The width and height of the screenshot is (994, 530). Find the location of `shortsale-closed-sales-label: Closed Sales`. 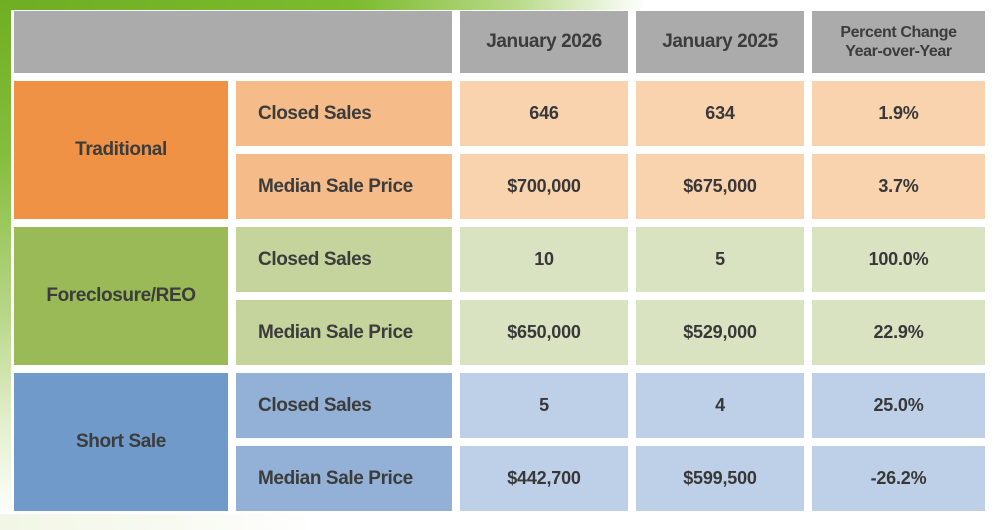

shortsale-closed-sales-label: Closed Sales is located at coordinates (344, 405).